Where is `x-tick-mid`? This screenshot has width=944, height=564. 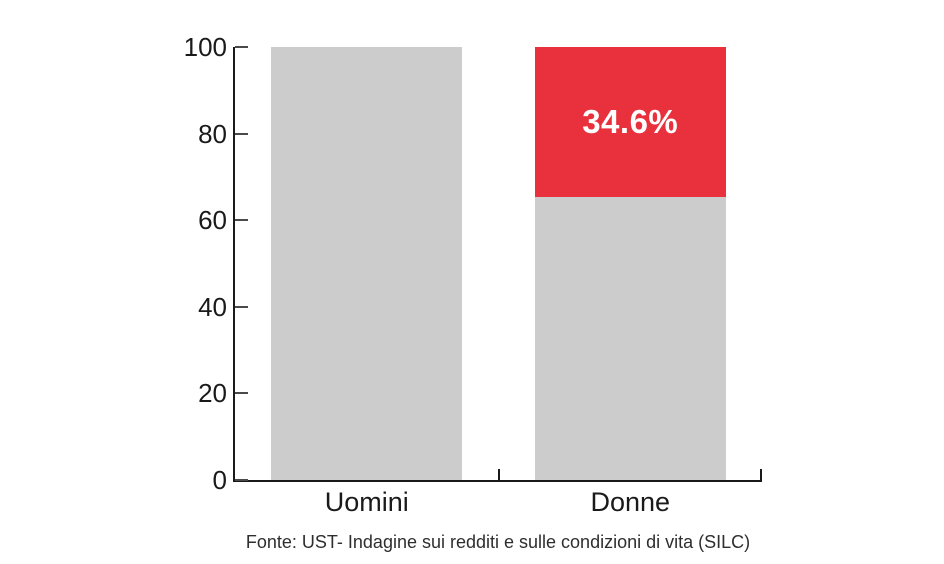
x-tick-mid is located at coordinates (498, 474).